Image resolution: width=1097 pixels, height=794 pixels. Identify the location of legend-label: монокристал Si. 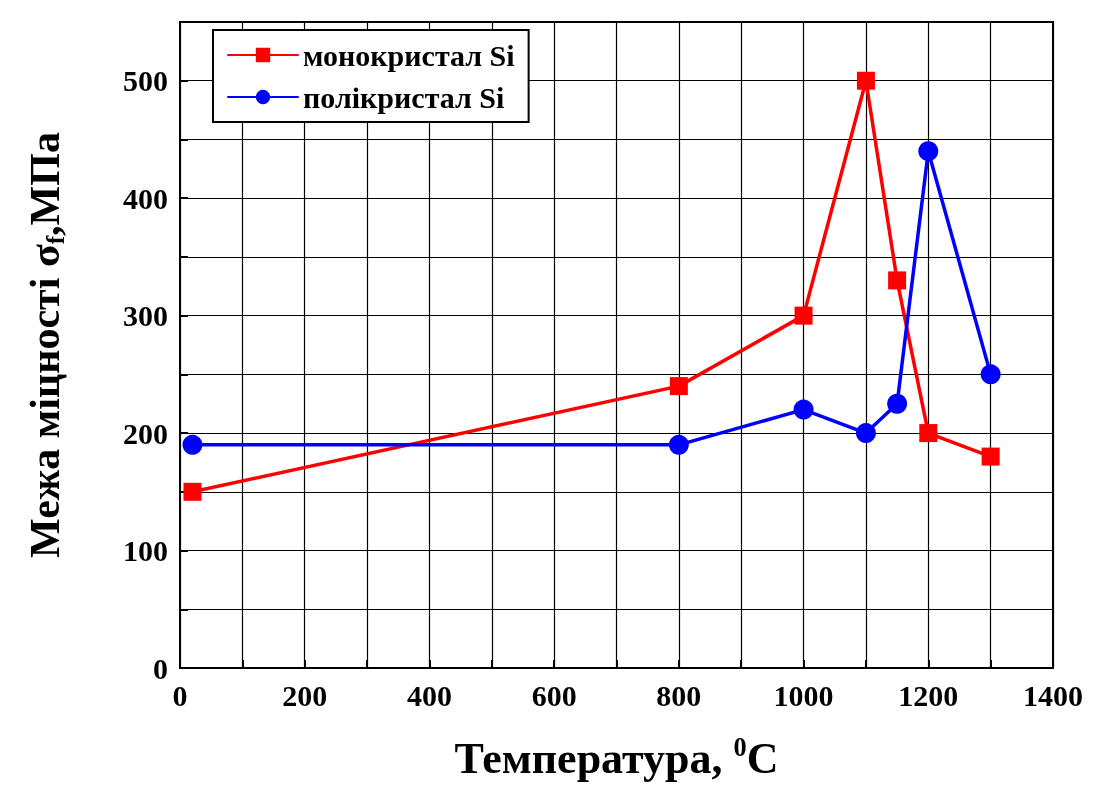
(409, 55).